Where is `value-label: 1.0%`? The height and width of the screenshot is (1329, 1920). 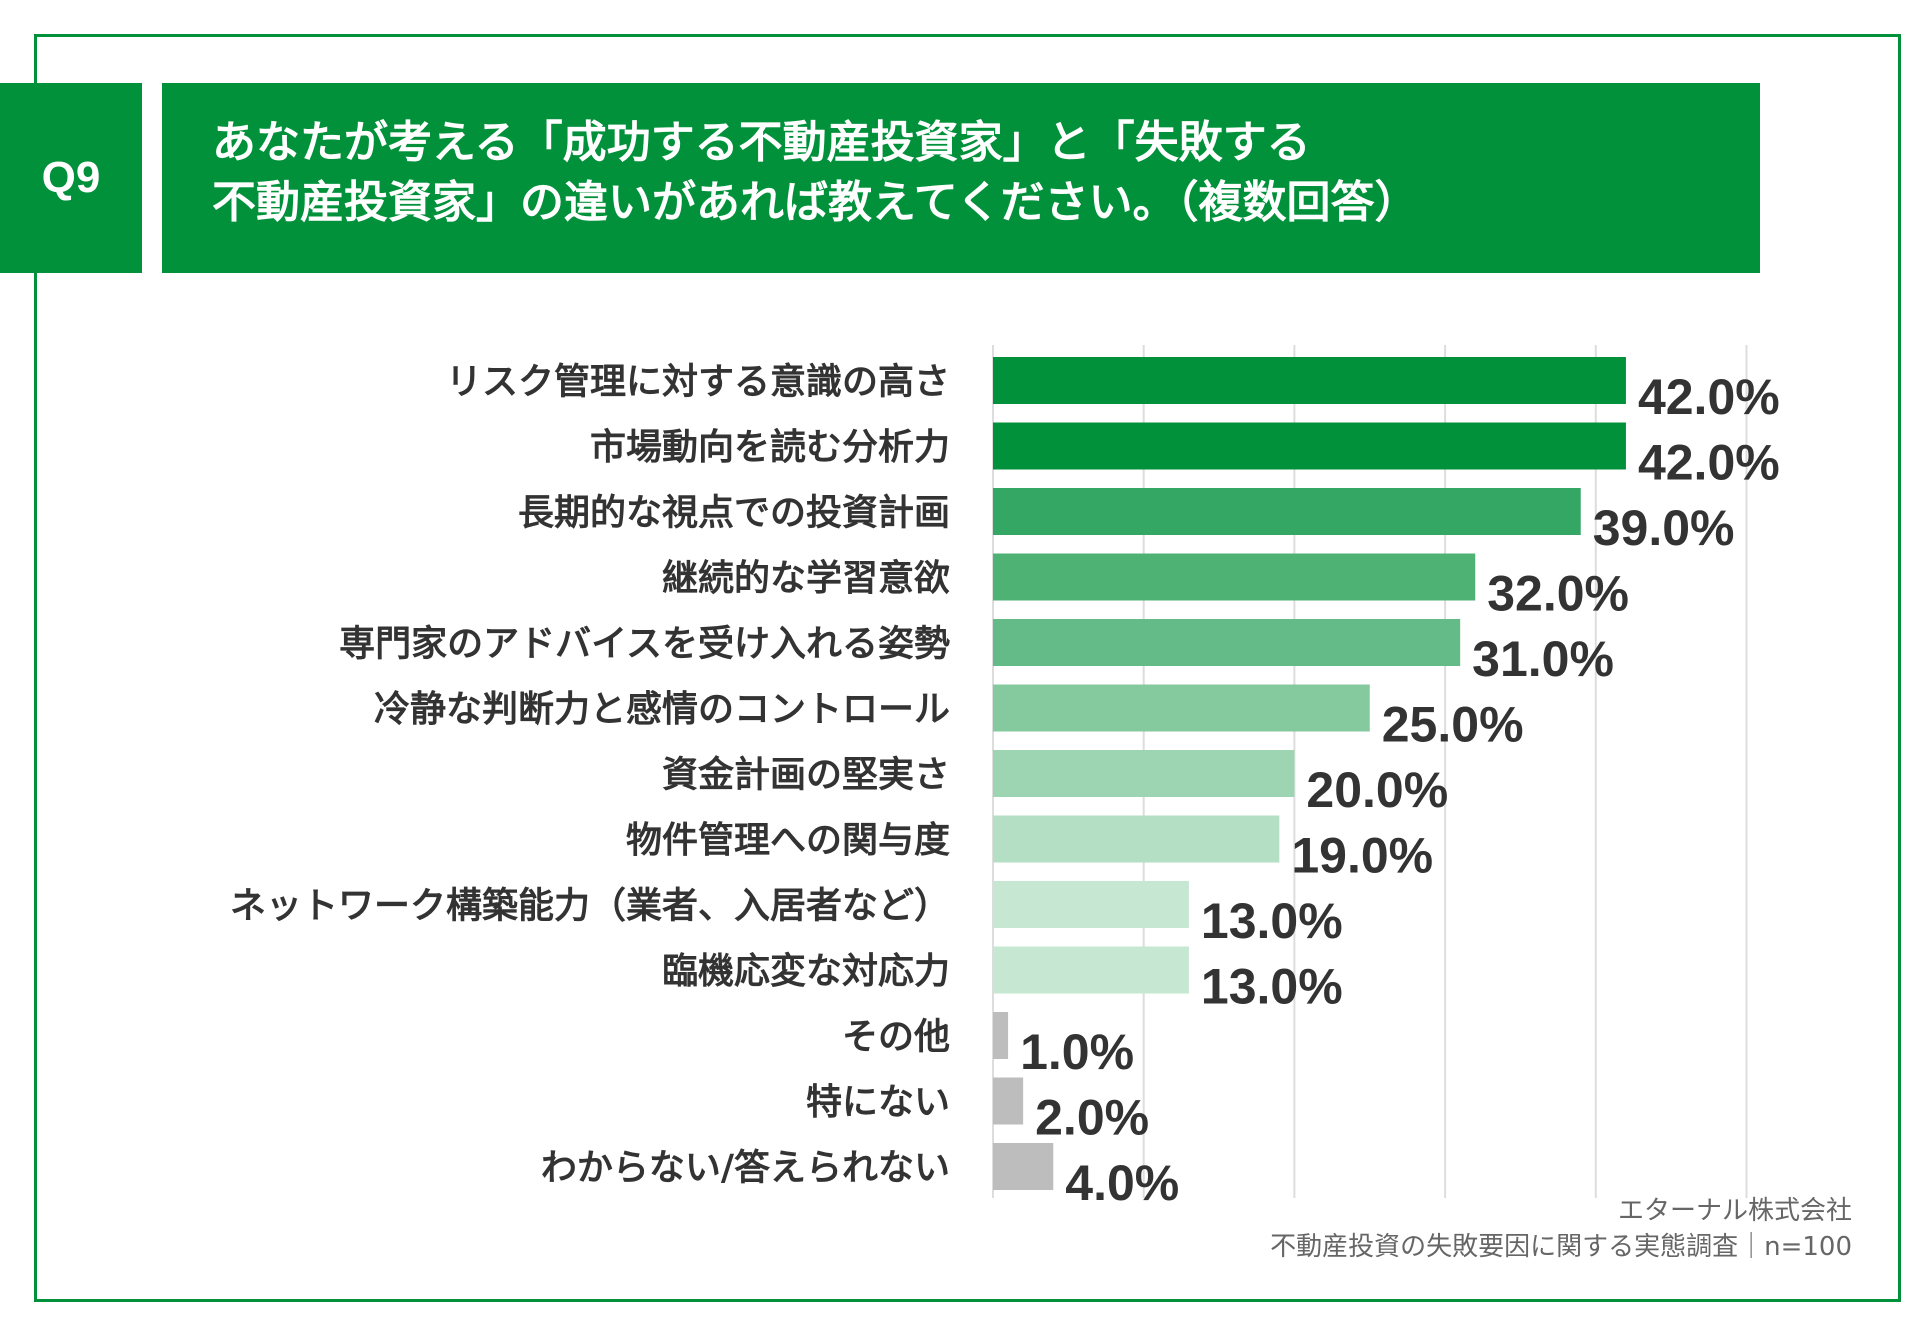 value-label: 1.0% is located at coordinates (1077, 1052).